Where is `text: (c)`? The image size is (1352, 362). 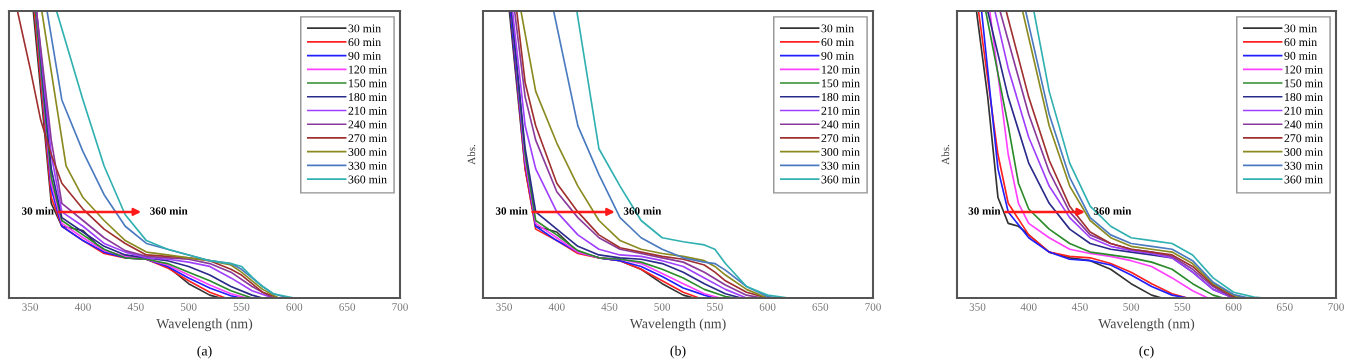
text: (c) is located at coordinates (1146, 352).